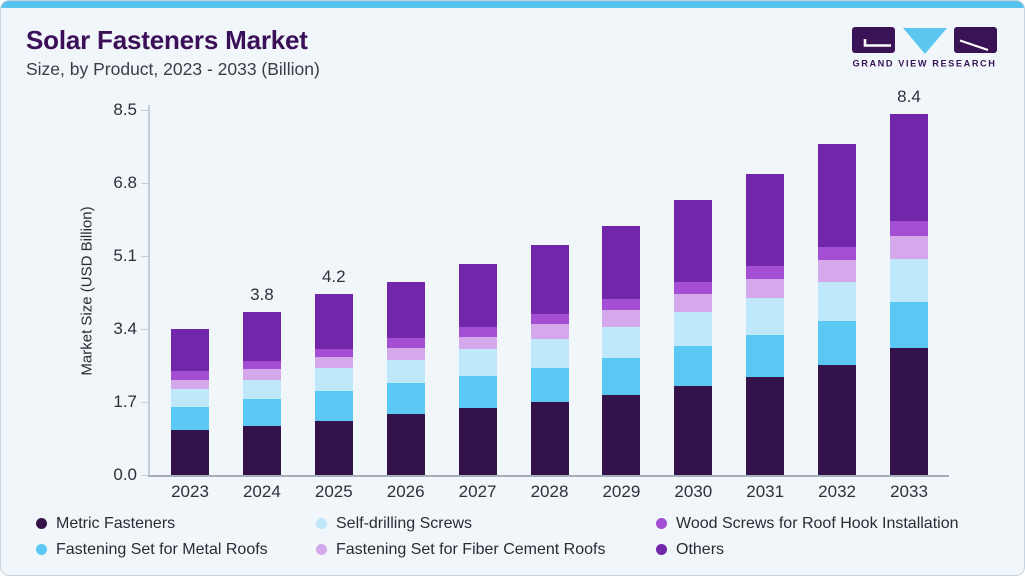 The image size is (1025, 576). I want to click on bar-2030-segment-others, so click(693, 241).